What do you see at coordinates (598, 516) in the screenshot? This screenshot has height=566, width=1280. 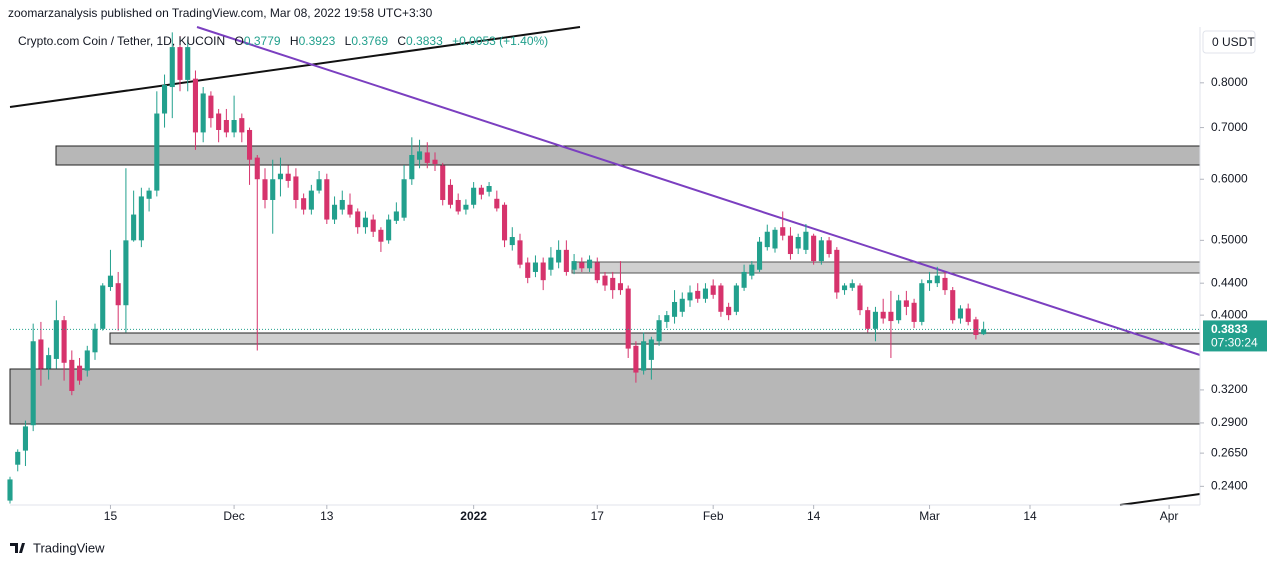 I see `x-tick-label: 17` at bounding box center [598, 516].